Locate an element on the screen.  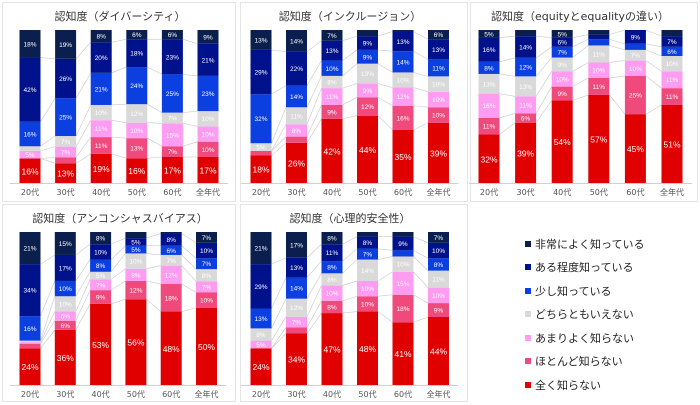
data-label: 16% is located at coordinates (488, 106).